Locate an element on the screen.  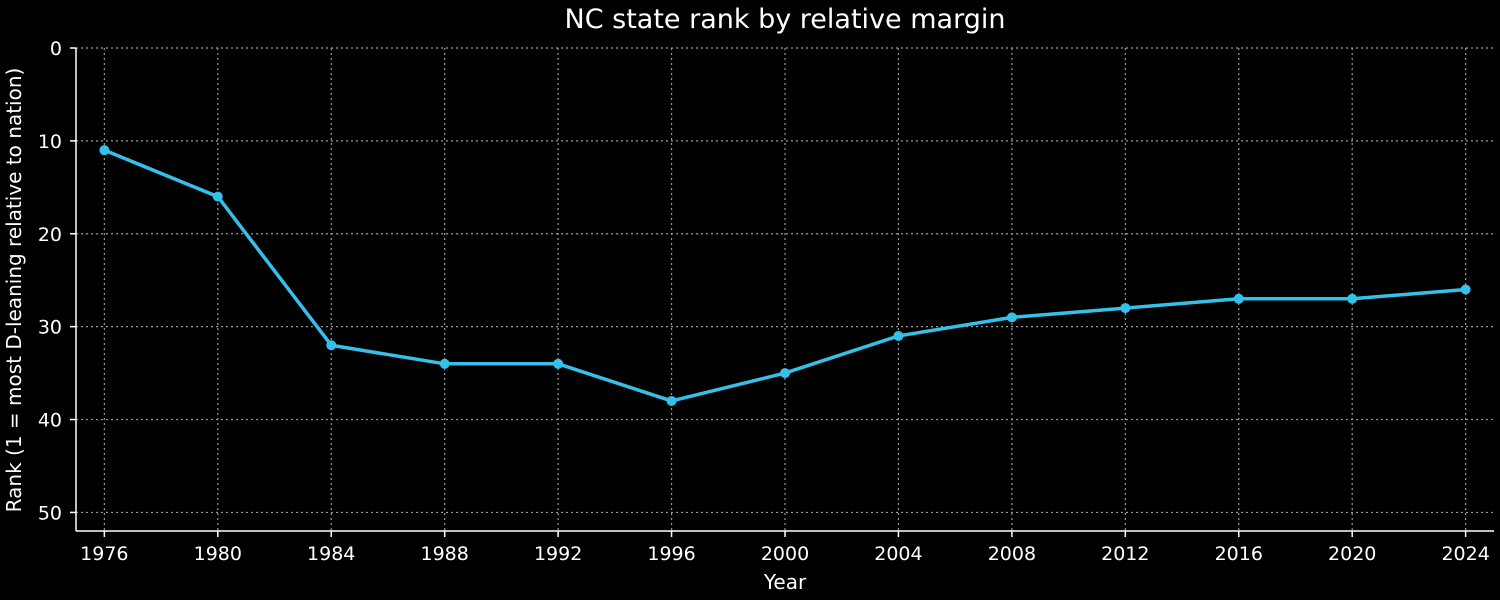
x-tick-label: 2024 is located at coordinates (1465, 554).